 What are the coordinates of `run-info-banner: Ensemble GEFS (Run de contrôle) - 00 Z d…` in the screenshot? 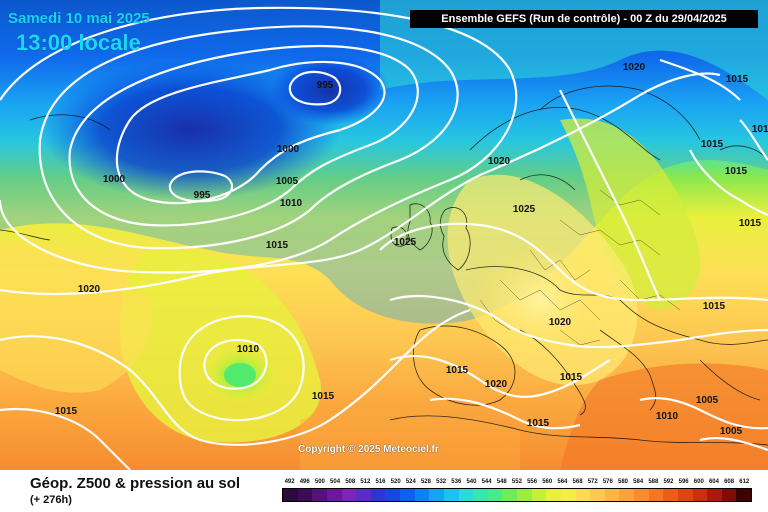 It's located at (584, 19).